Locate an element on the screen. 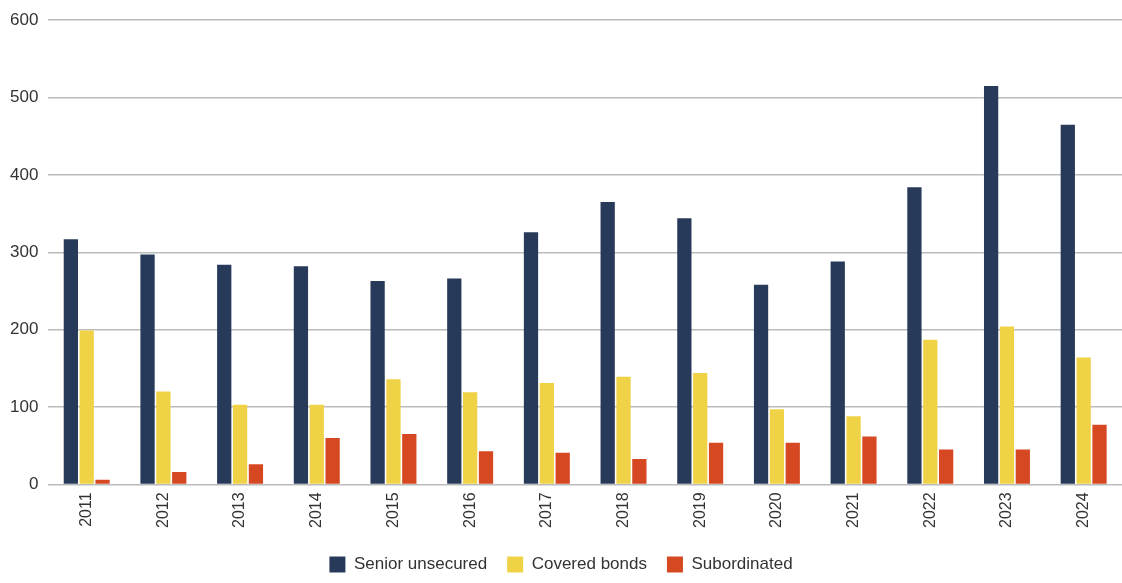 The height and width of the screenshot is (583, 1122). x-tick-label: 2020 is located at coordinates (776, 510).